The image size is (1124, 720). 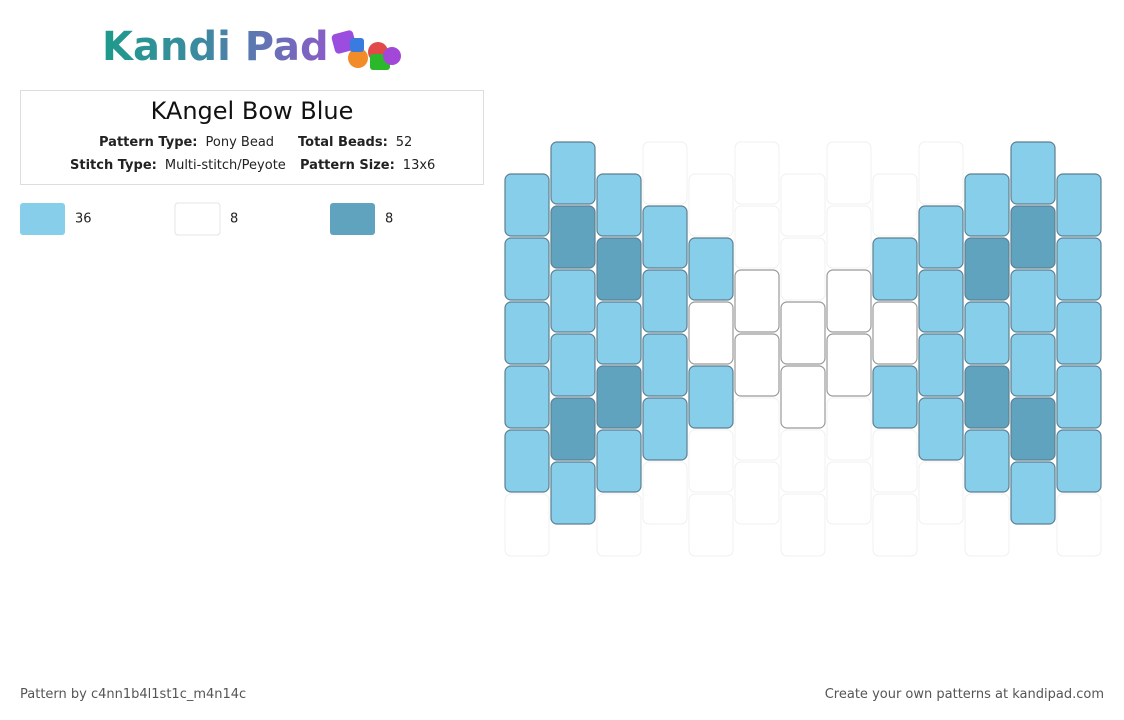 What do you see at coordinates (252, 111) in the screenshot?
I see `pattern-title: KAngel Bow Blue` at bounding box center [252, 111].